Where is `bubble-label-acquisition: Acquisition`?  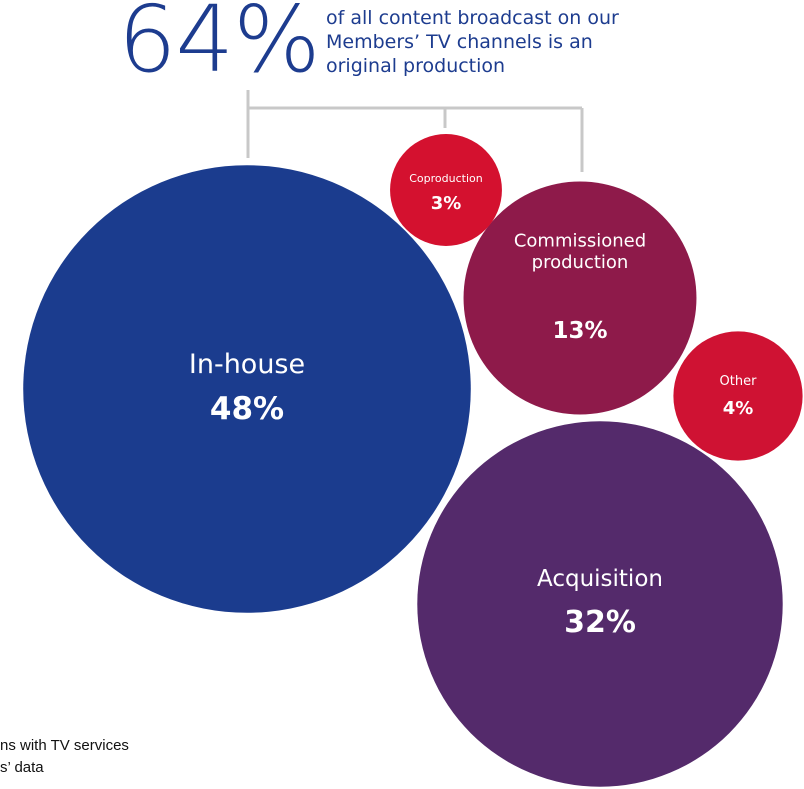 bubble-label-acquisition: Acquisition is located at coordinates (600, 579).